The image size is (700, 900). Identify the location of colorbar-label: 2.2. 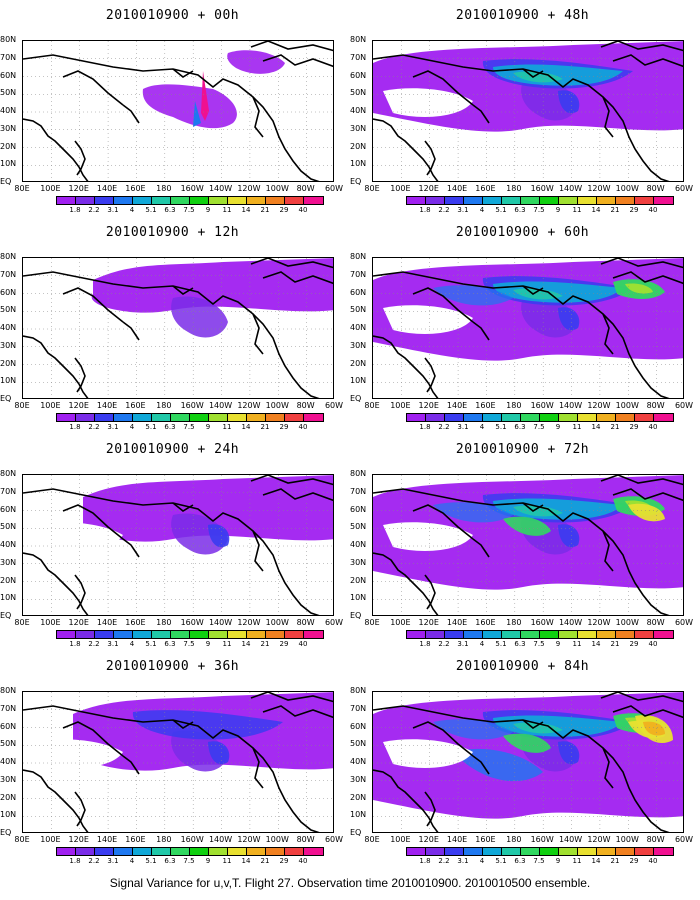
(94, 861).